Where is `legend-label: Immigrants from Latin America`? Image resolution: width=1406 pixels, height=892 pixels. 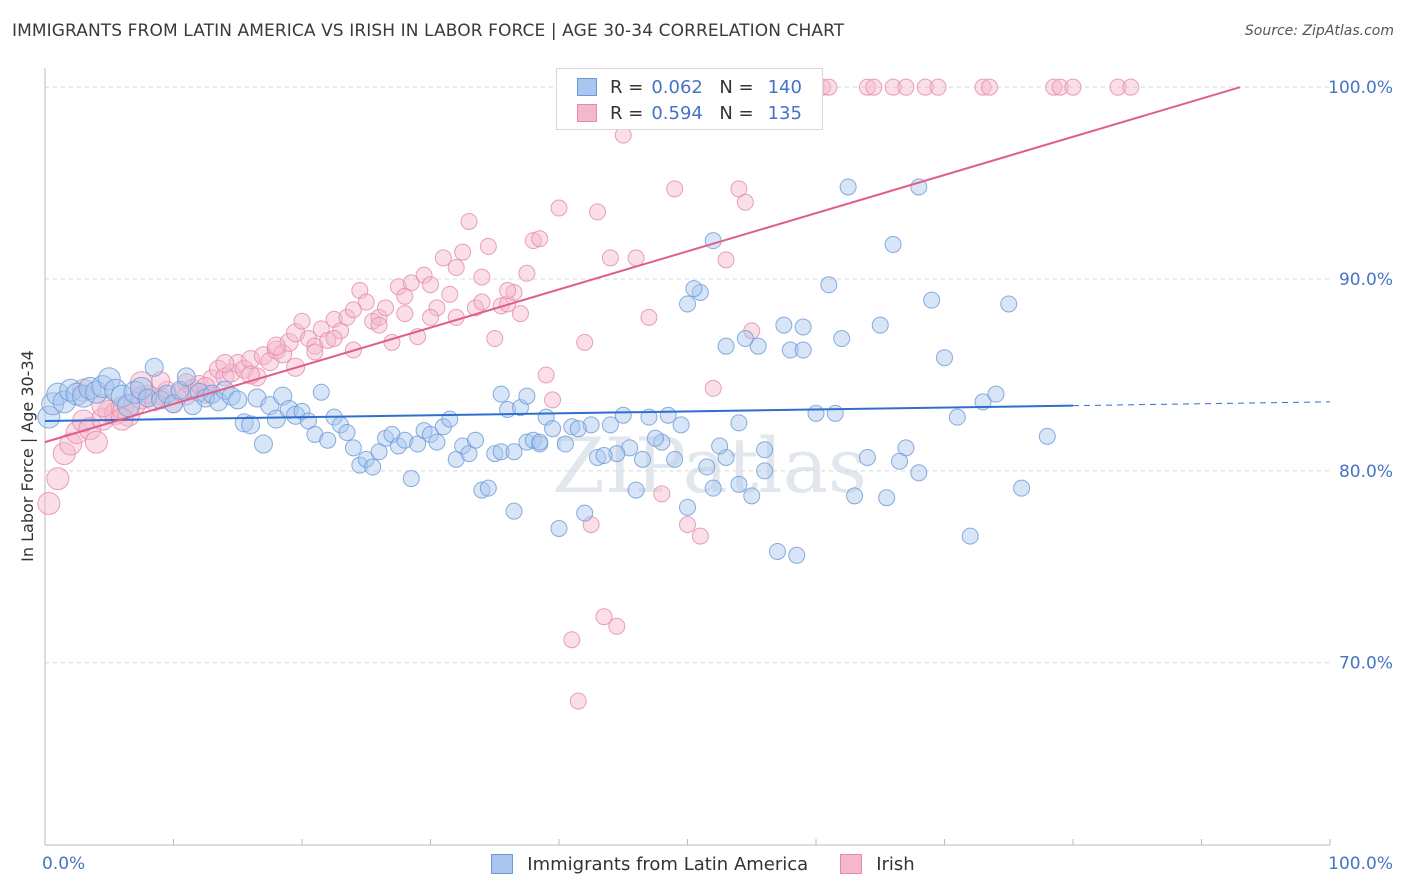 legend-label: Immigrants from Latin America is located at coordinates (668, 864).